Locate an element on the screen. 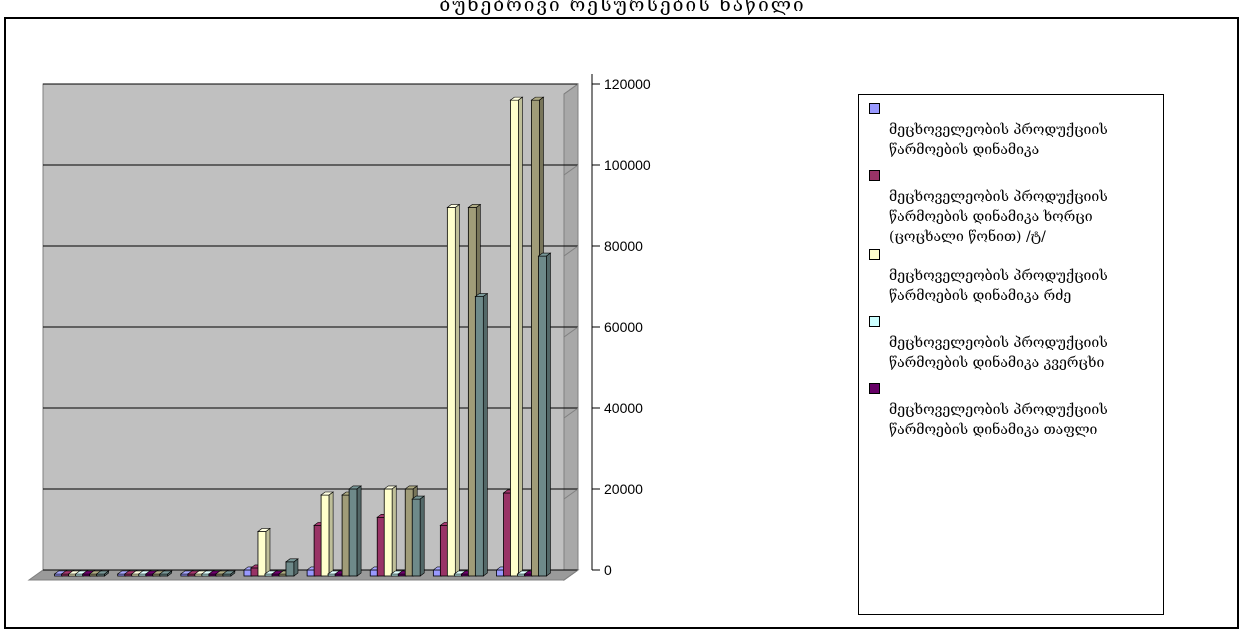 Image resolution: width=1245 pixels, height=633 pixels. y-tick-label: 20000 is located at coordinates (623, 489).